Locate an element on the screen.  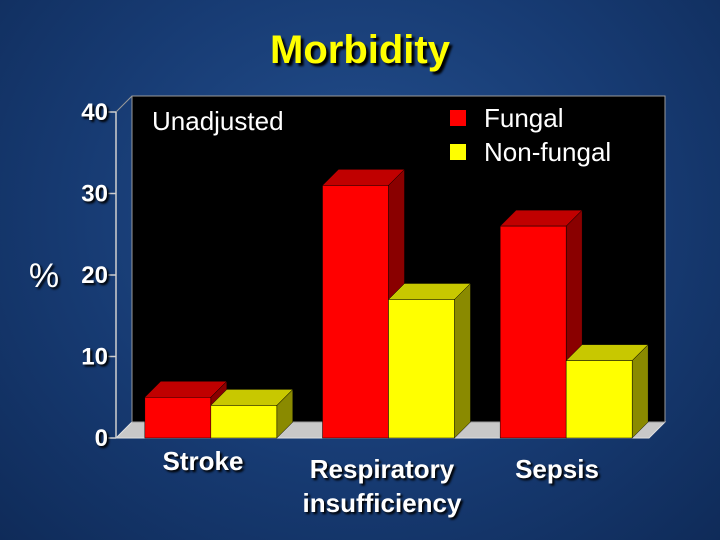
category-label: Stroke is located at coordinates (203, 461).